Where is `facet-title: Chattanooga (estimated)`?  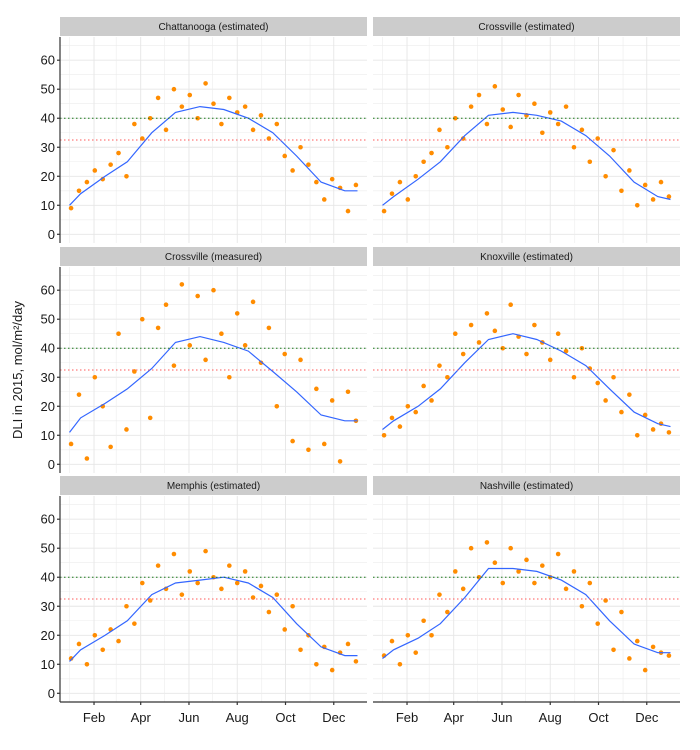
facet-title: Chattanooga (estimated) is located at coordinates (213, 27).